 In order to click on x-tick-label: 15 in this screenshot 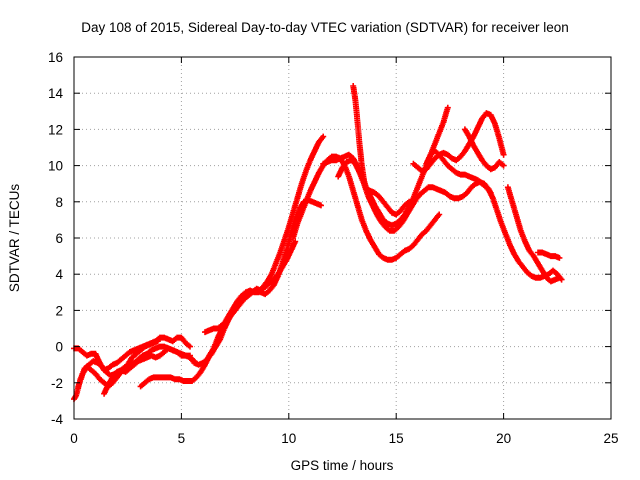, I will do `click(396, 438)`.